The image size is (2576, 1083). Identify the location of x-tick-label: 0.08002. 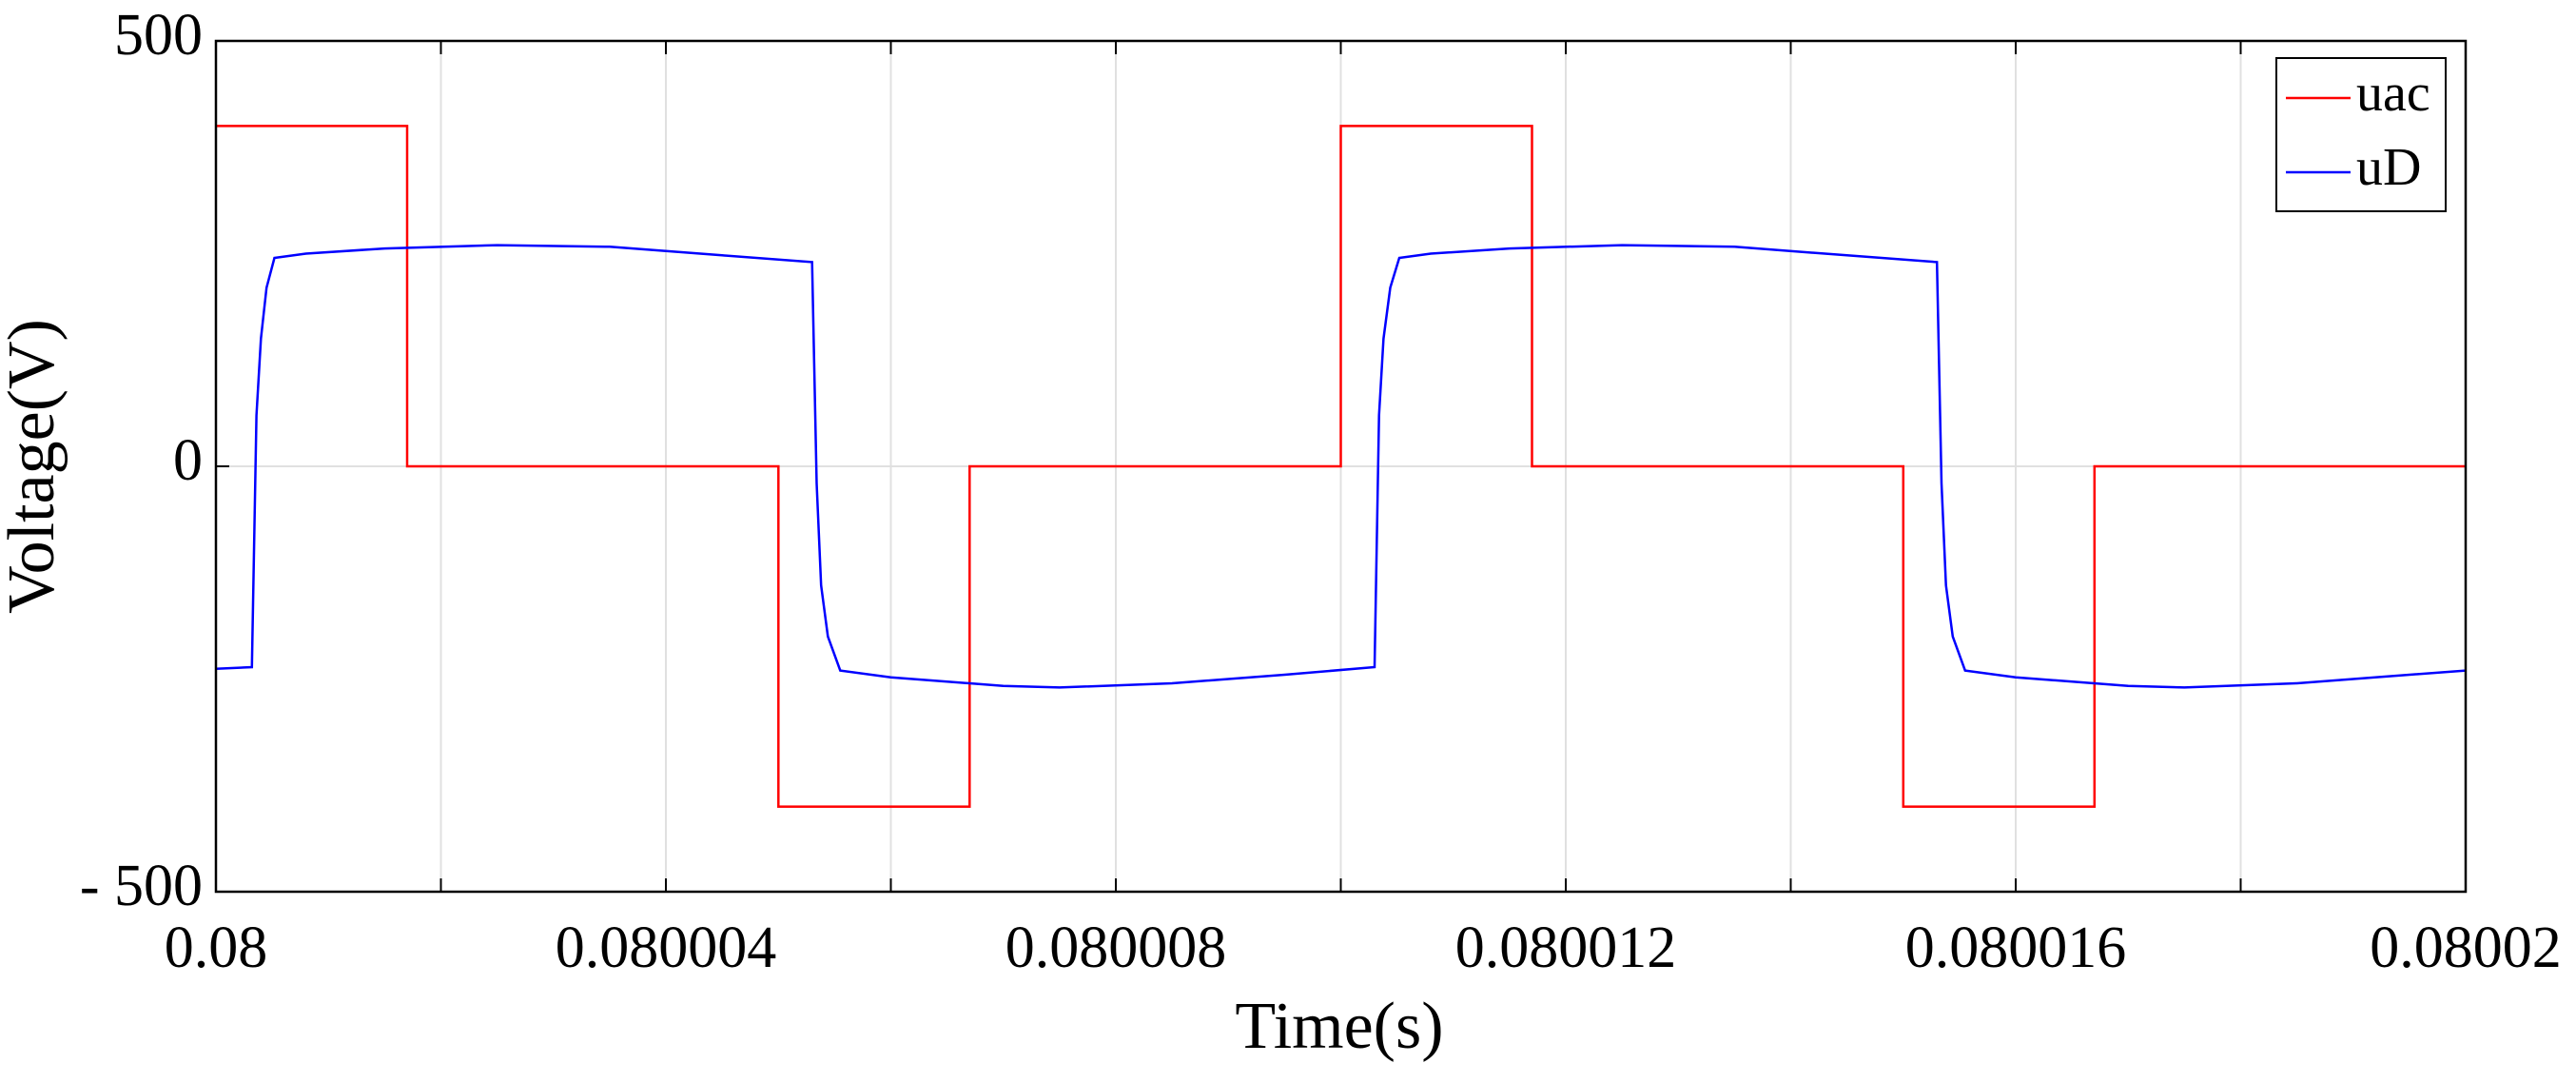
(2466, 948).